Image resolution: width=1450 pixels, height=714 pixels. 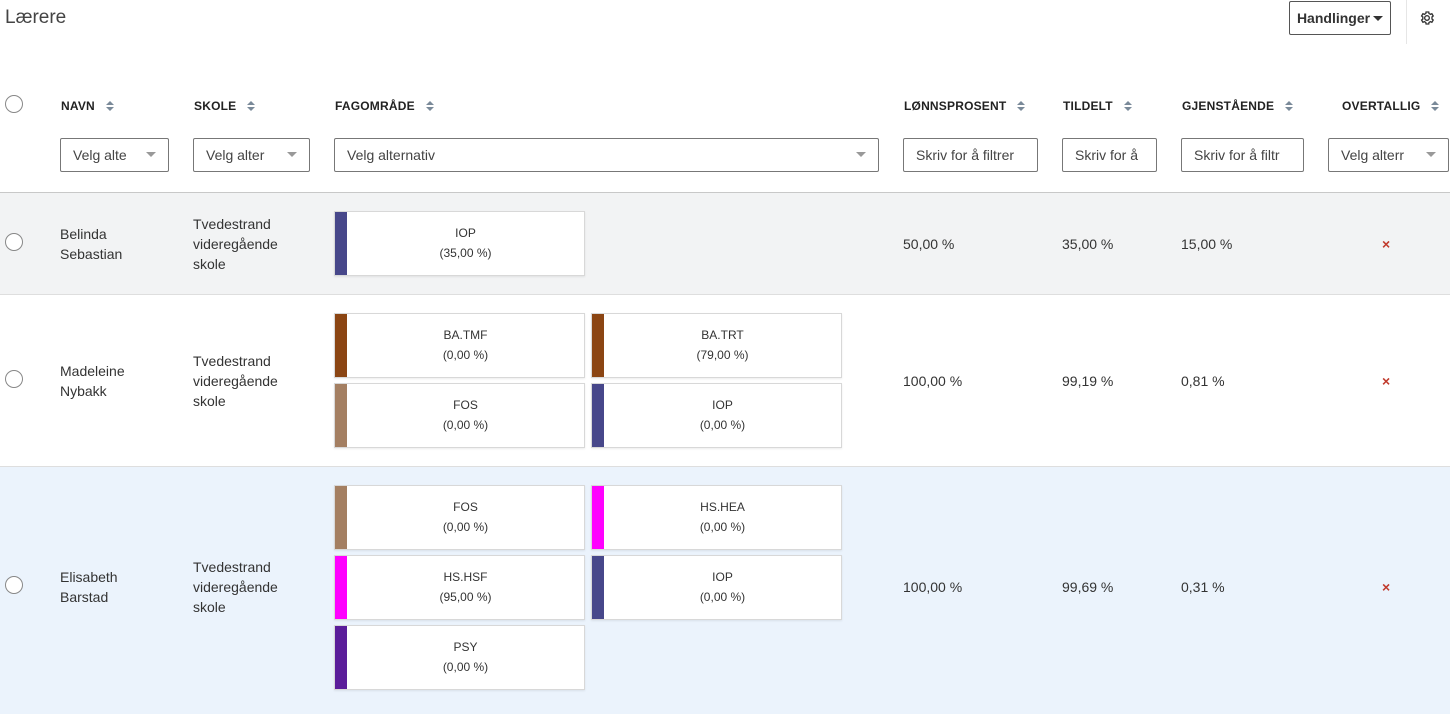 I want to click on column-header-tildelt: TILDELT, so click(x=1097, y=106).